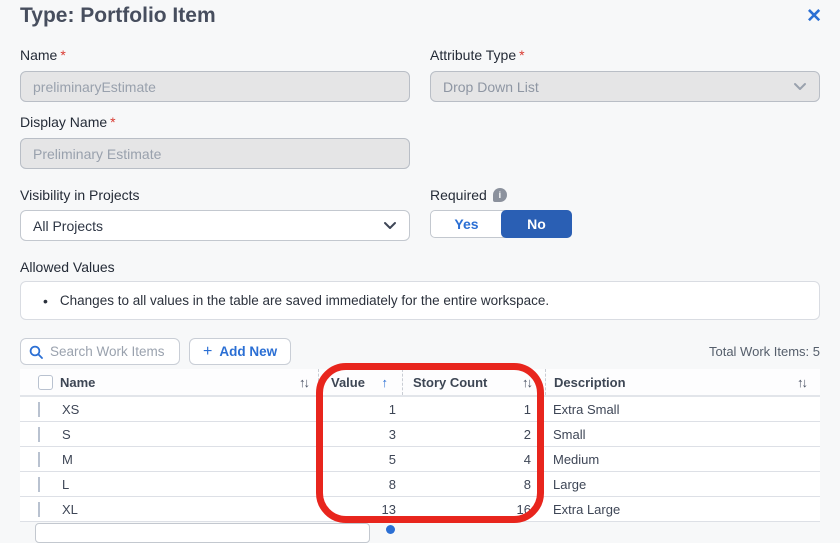  Describe the element at coordinates (185, 382) in the screenshot. I see `column-header-name: Name ↑↓` at that location.